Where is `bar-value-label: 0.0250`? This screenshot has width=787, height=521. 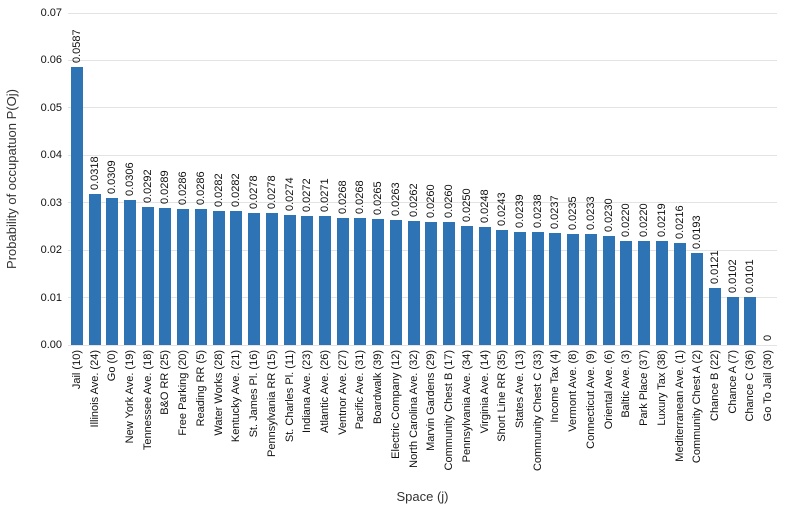 bar-value-label: 0.0250 is located at coordinates (466, 205).